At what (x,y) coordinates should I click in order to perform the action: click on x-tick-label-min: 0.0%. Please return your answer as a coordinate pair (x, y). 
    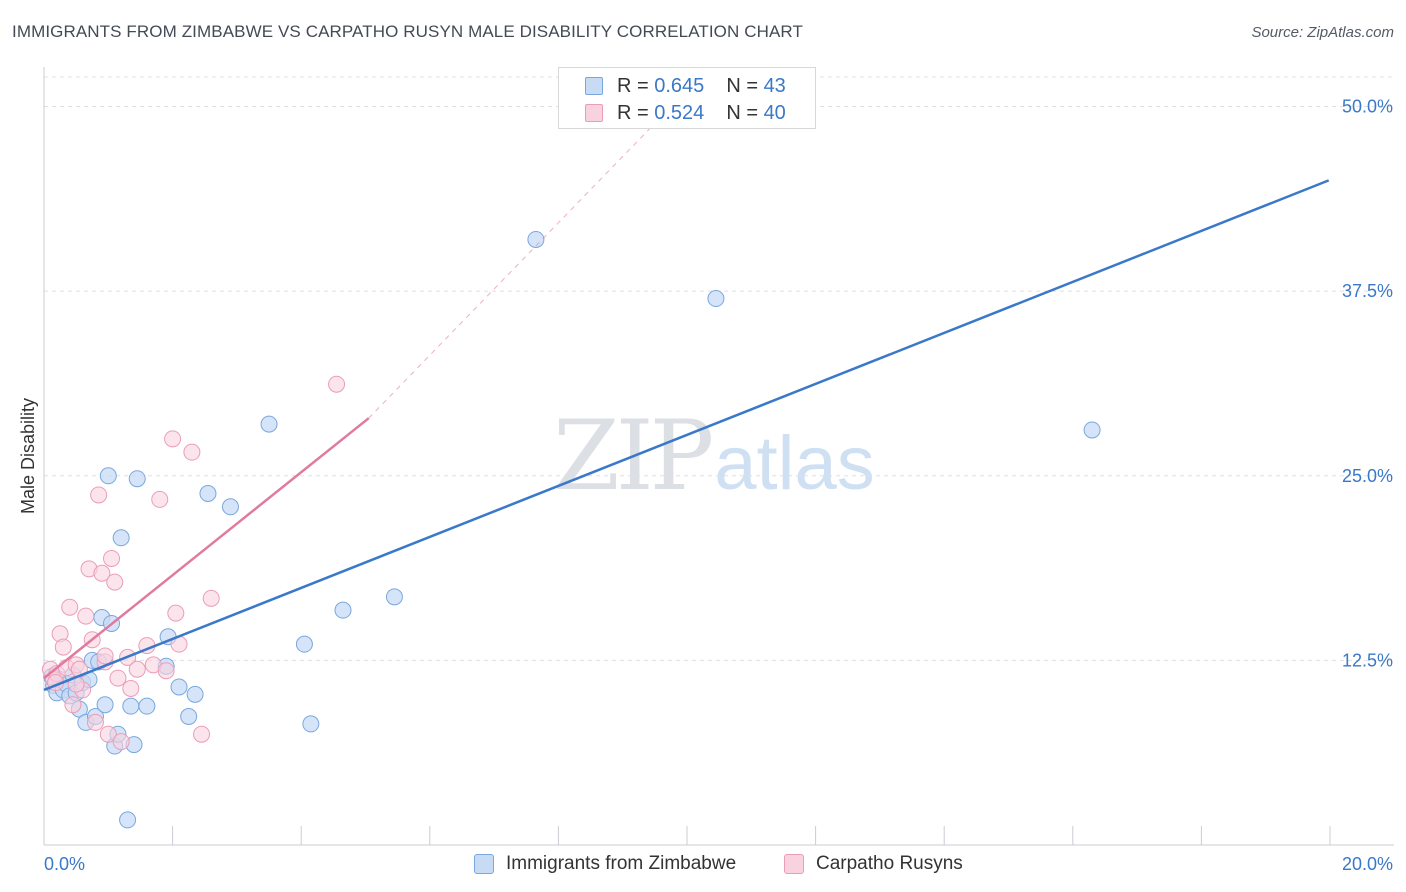
    Looking at the image, I should click on (64, 864).